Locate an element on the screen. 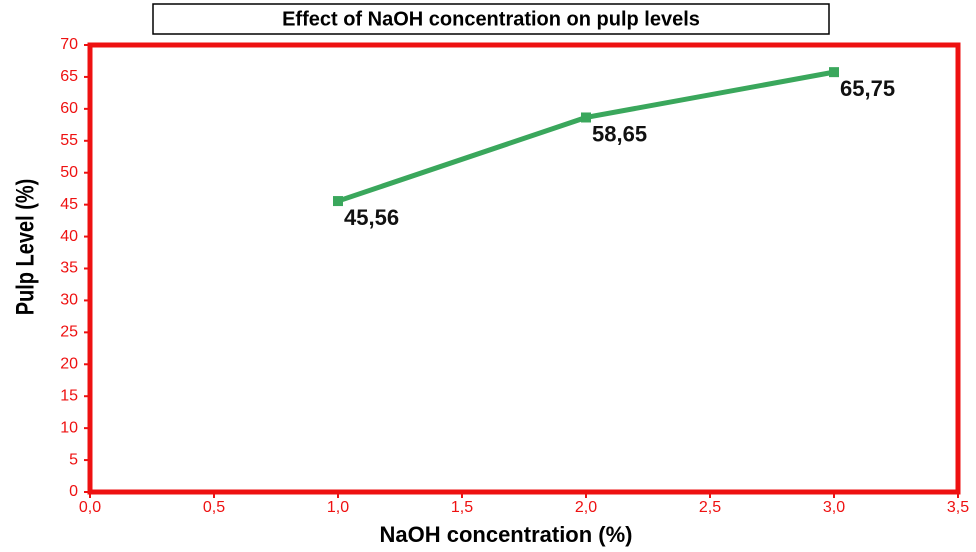 The width and height of the screenshot is (976, 552). y-tick-label: 15 is located at coordinates (69, 395).